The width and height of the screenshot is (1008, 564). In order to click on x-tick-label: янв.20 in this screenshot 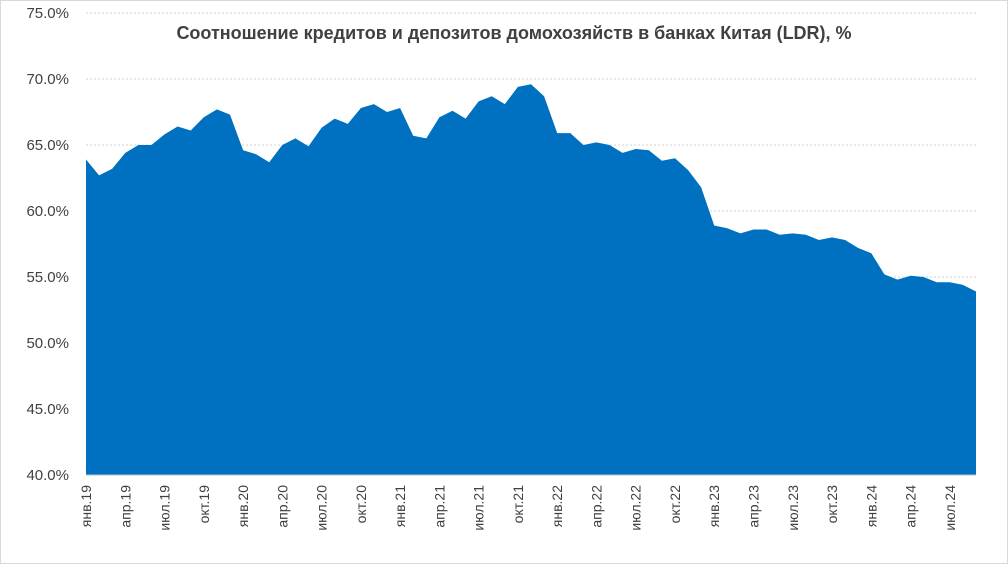, I will do `click(243, 506)`.